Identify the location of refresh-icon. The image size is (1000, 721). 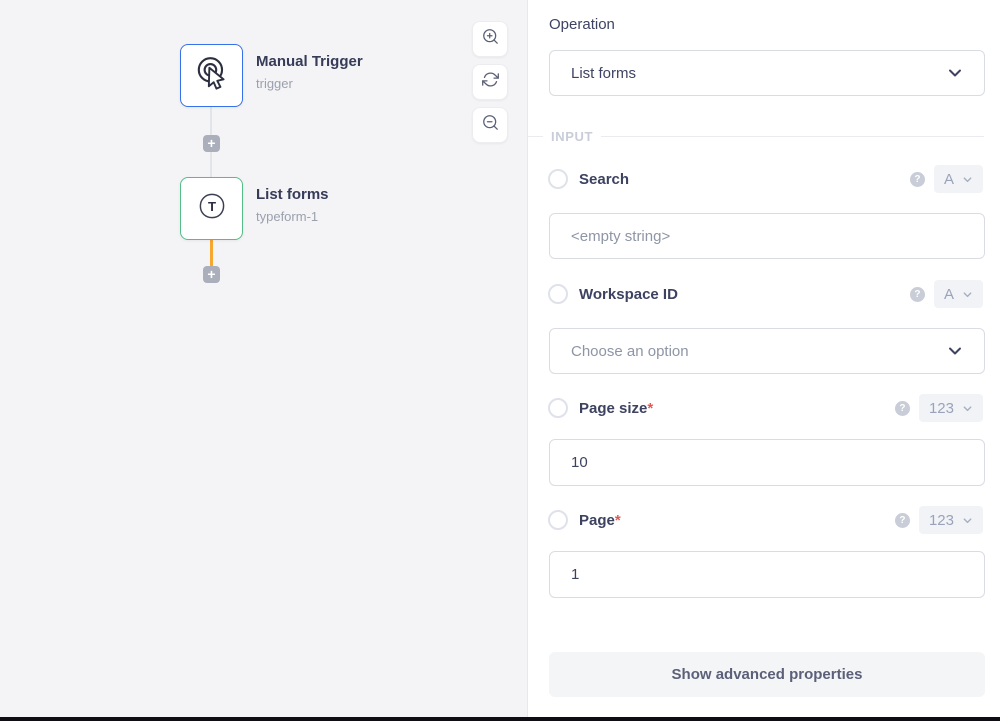
(490, 82).